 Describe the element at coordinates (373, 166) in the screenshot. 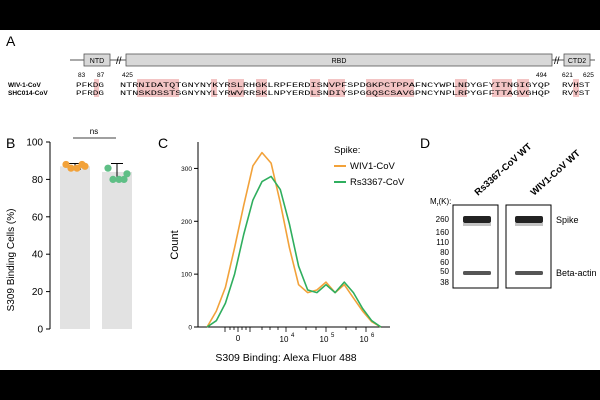

I see `legend-label-wiv1: WIV1-CoV` at that location.